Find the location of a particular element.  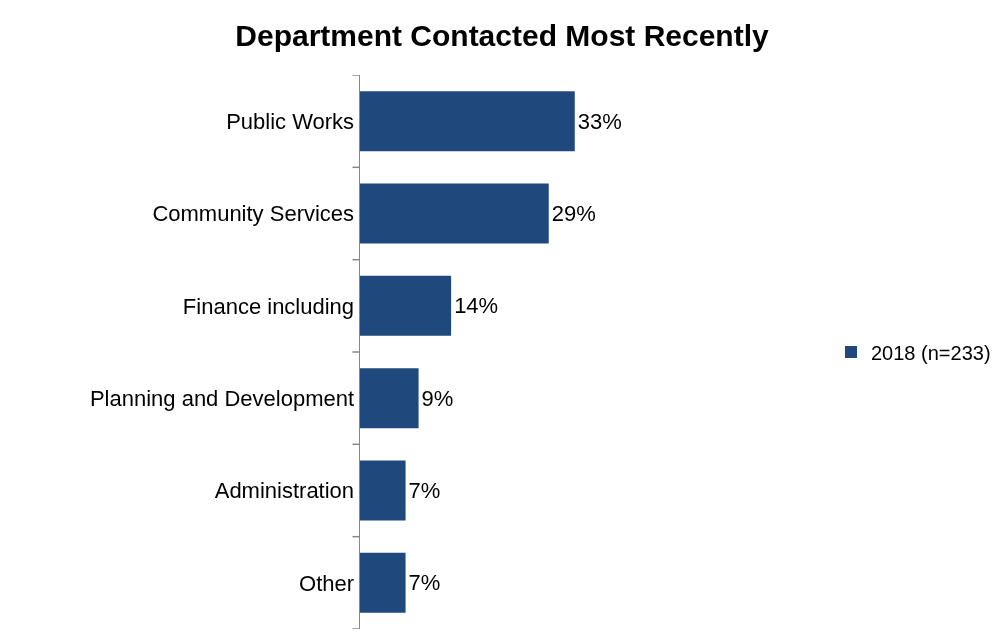

legend-label: 2018 (n=233) is located at coordinates (931, 352).